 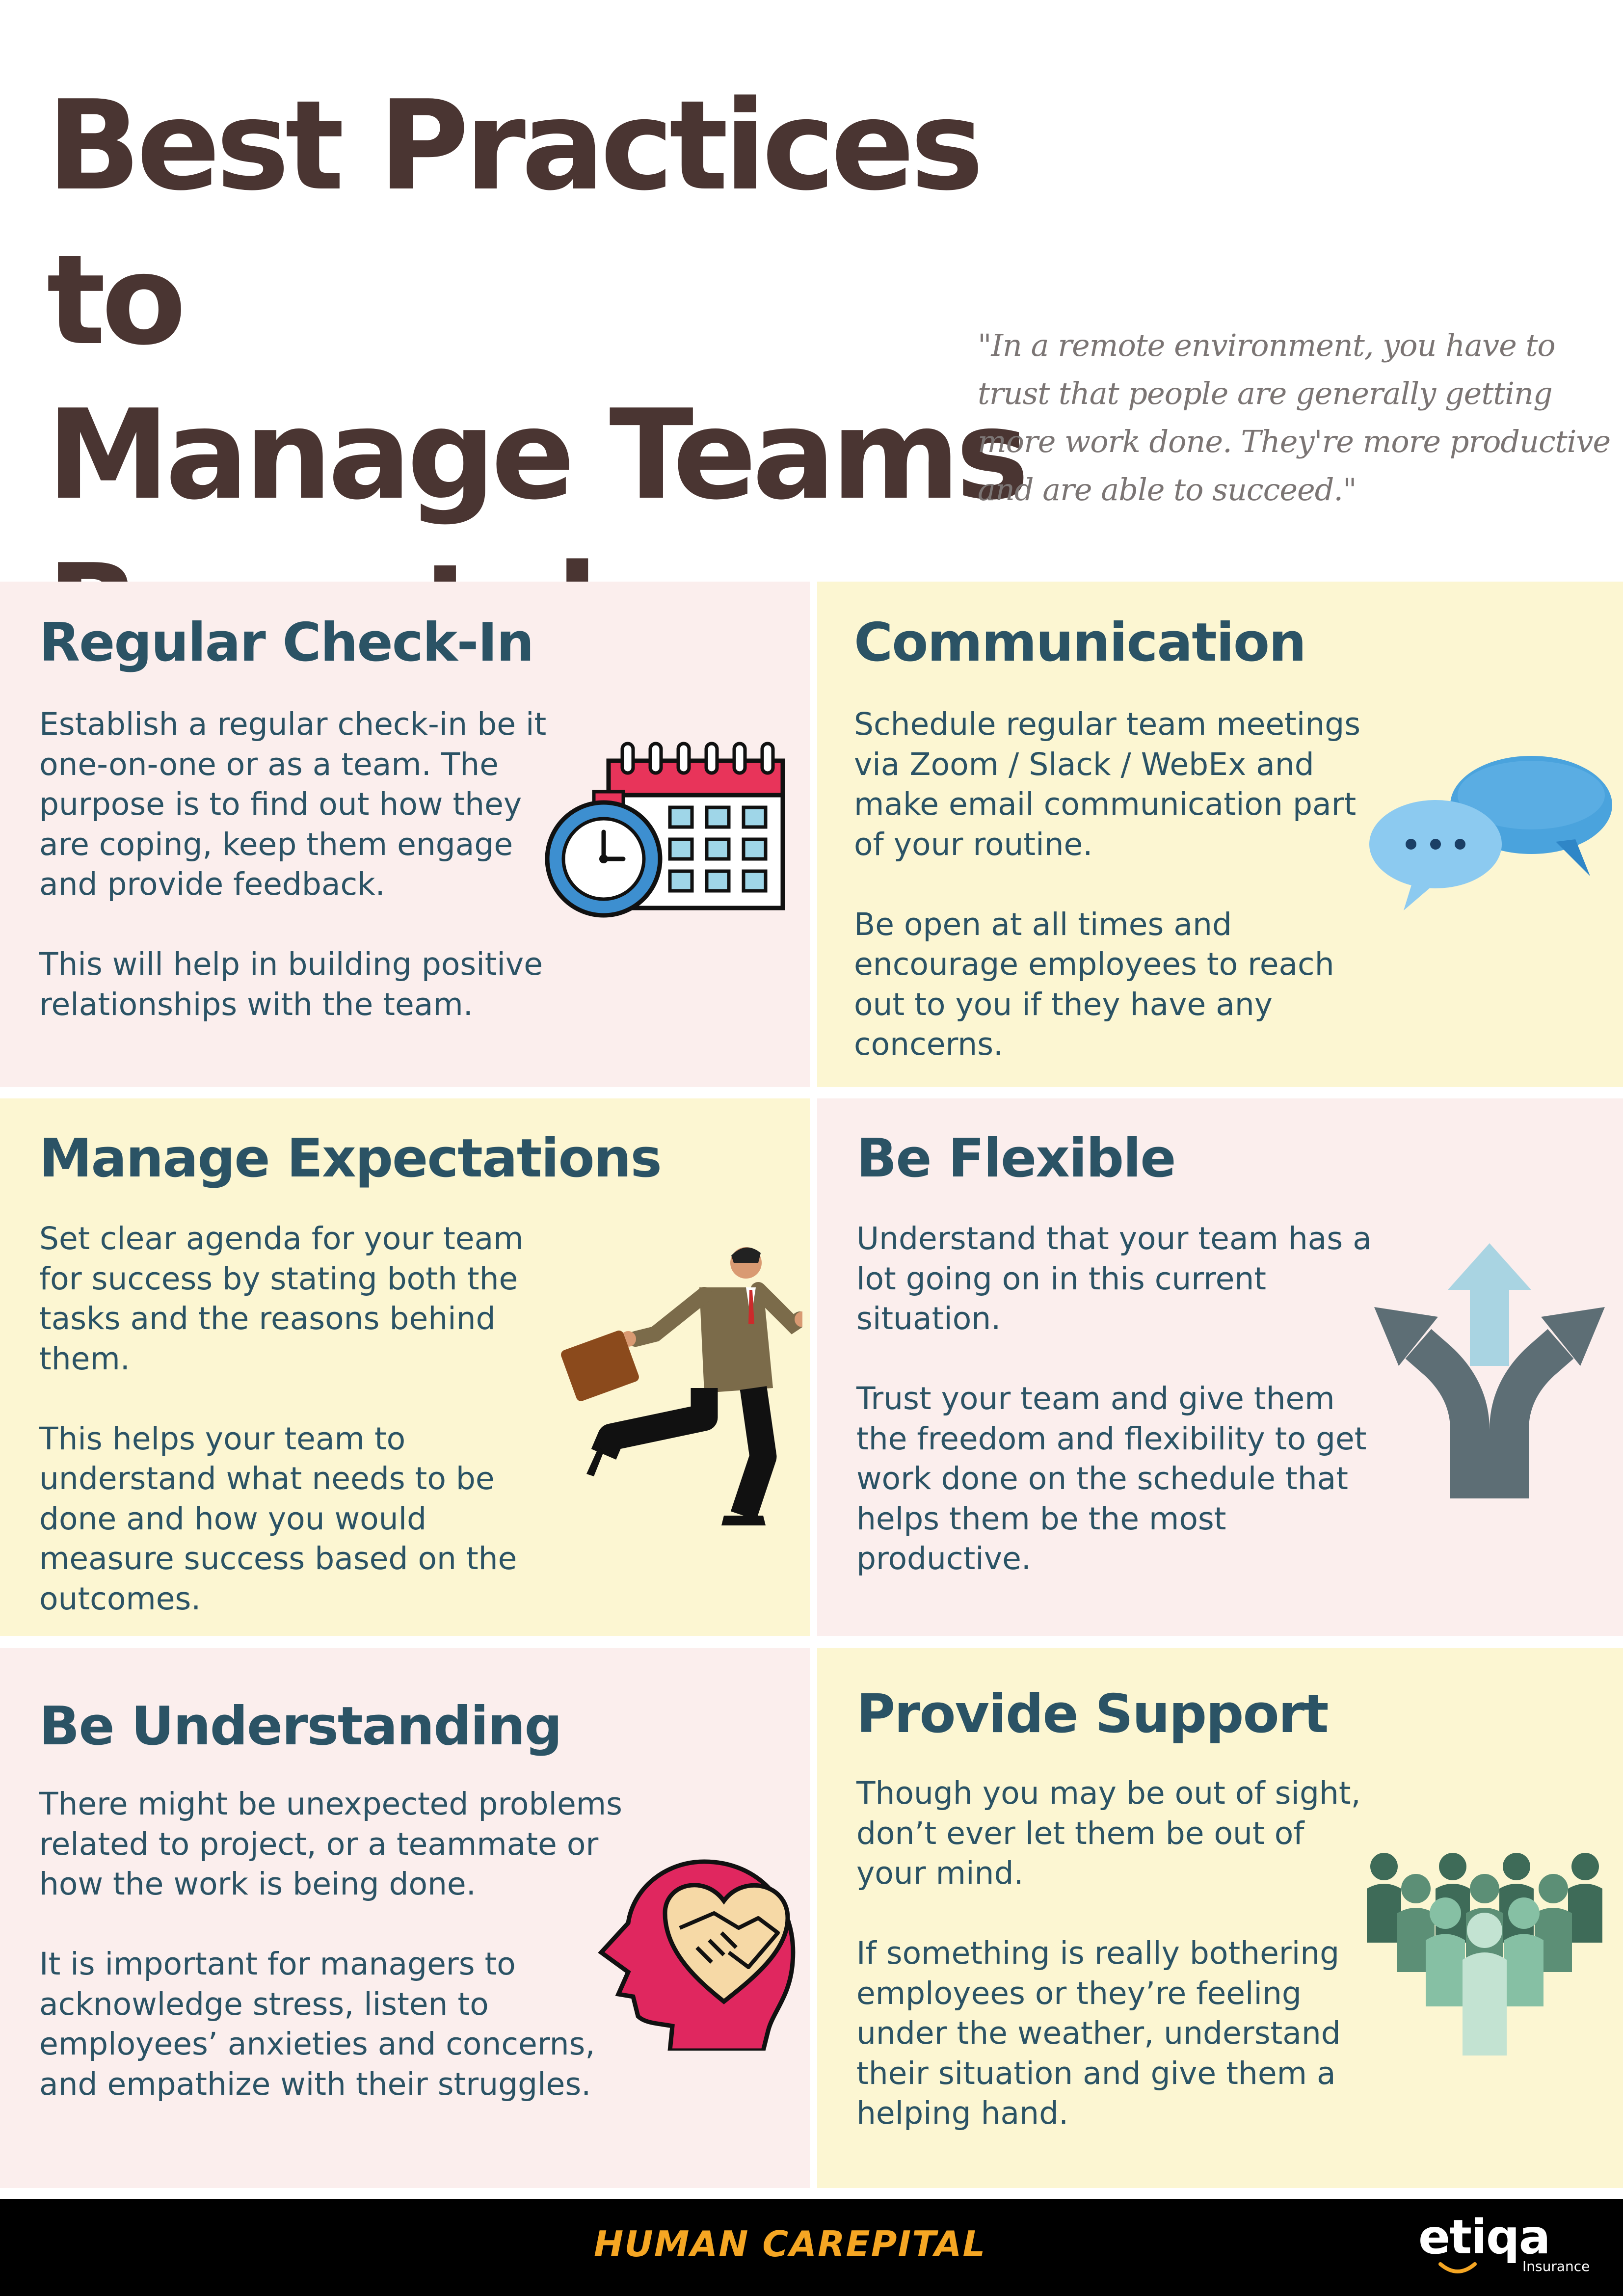 What do you see at coordinates (1016, 1158) in the screenshot?
I see `section-heading: Be Flexible` at bounding box center [1016, 1158].